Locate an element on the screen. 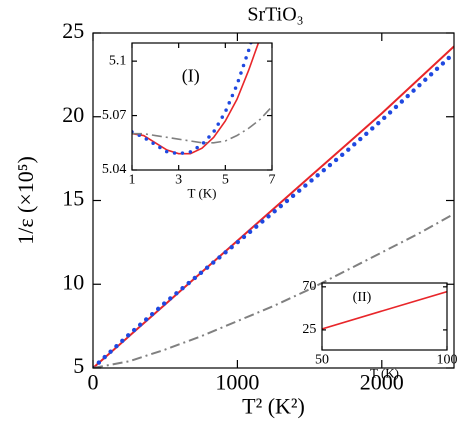 This screenshot has width=458, height=427. x-axis-label: T² (K²) is located at coordinates (273, 406).